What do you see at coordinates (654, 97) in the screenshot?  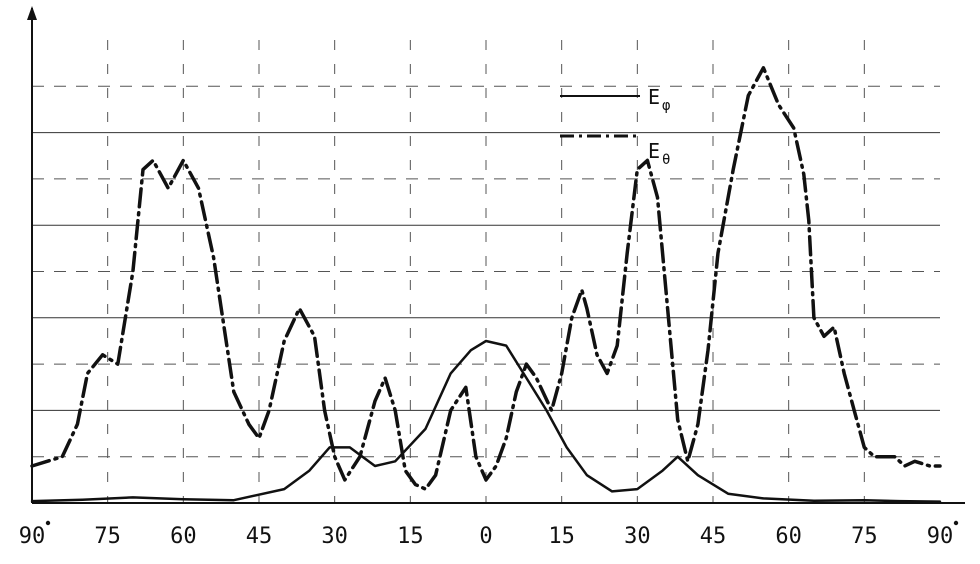 I see `legend-label-e-phi: E` at bounding box center [654, 97].